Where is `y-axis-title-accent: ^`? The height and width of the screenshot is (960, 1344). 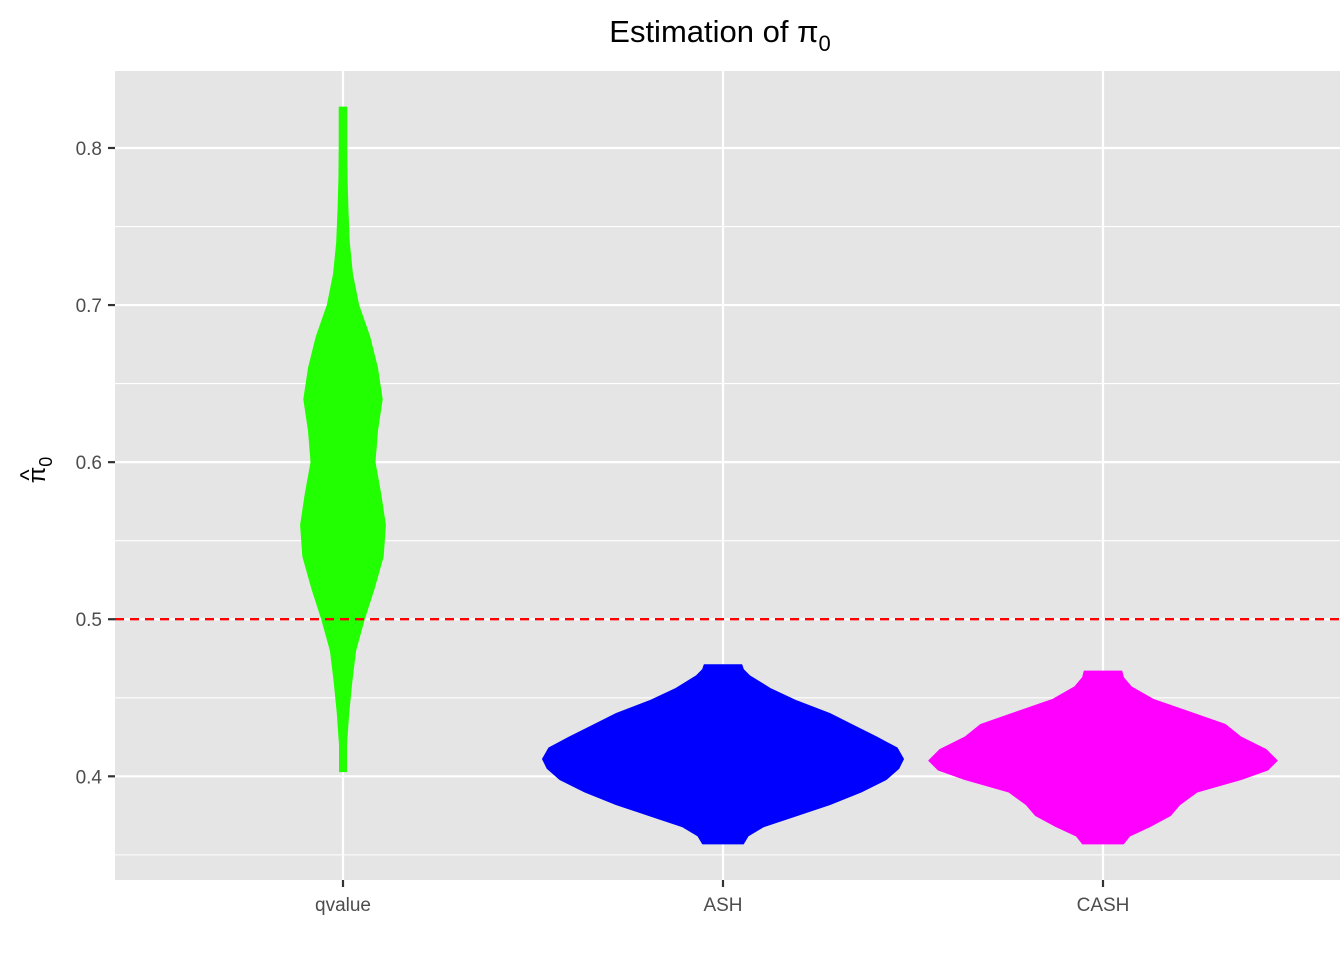 y-axis-title-accent: ^ is located at coordinates (29, 475).